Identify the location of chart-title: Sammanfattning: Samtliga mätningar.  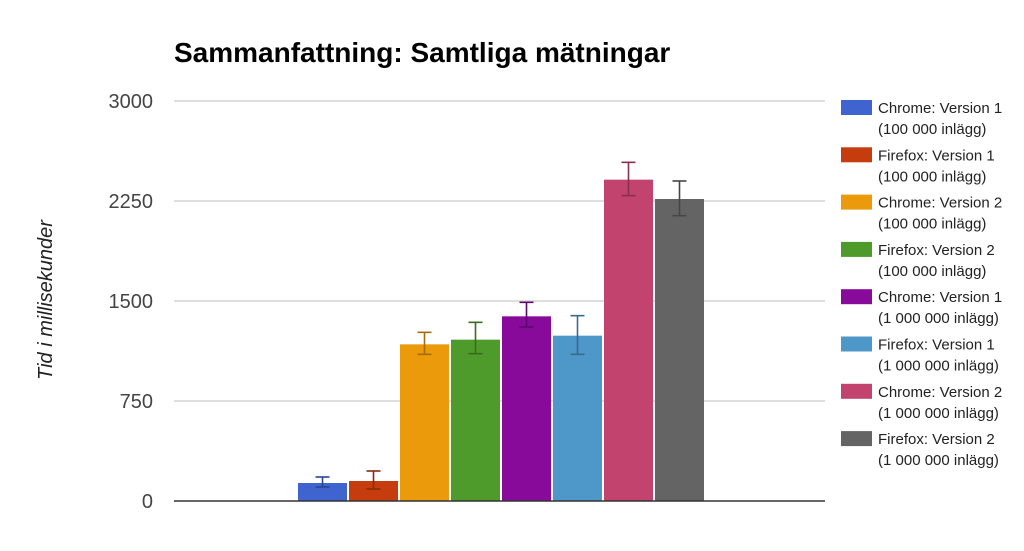
(422, 52).